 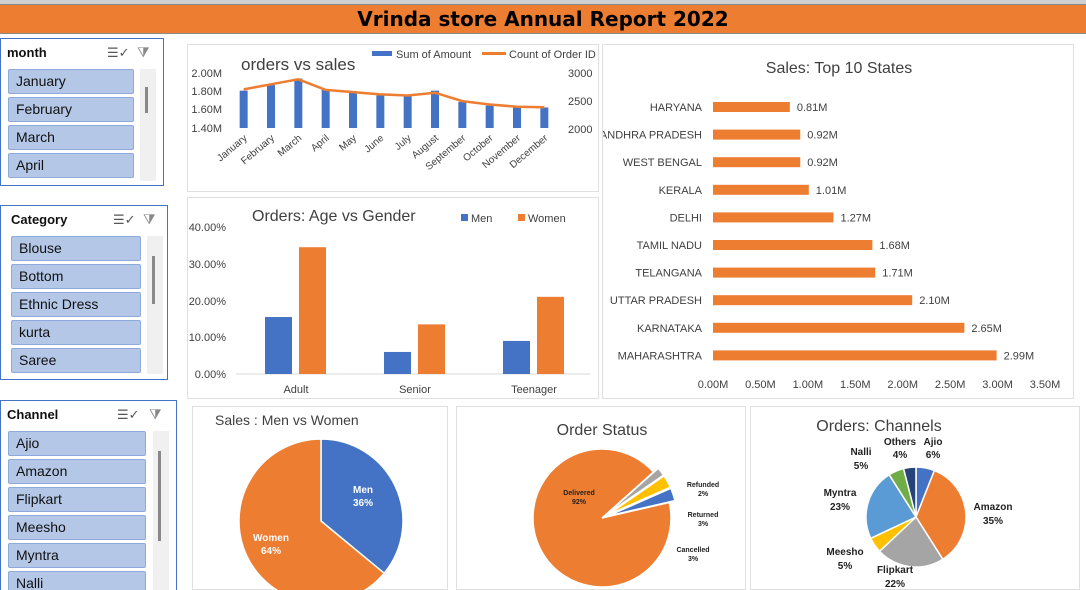 I want to click on legend-men: Men, so click(x=481, y=219).